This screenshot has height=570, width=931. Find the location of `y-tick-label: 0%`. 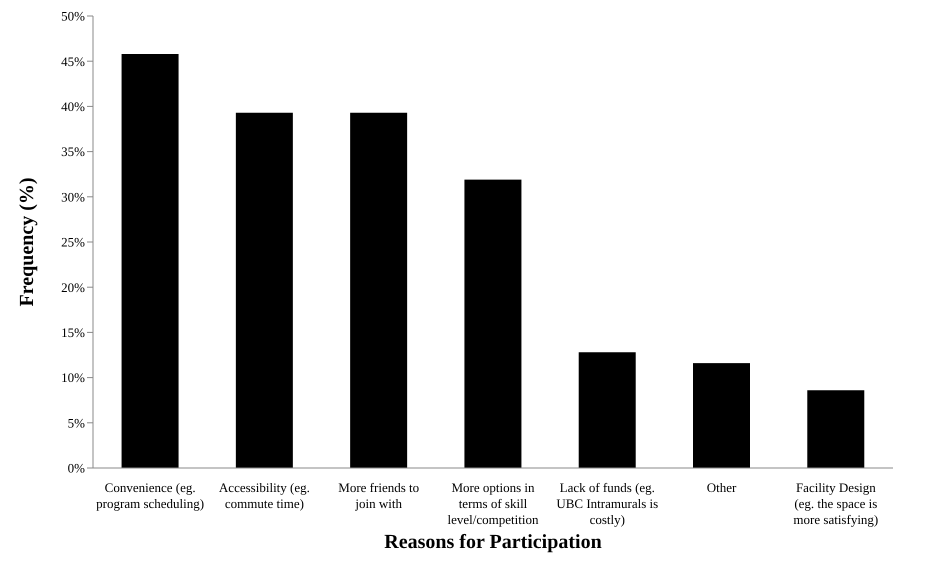

y-tick-label: 0% is located at coordinates (77, 468).